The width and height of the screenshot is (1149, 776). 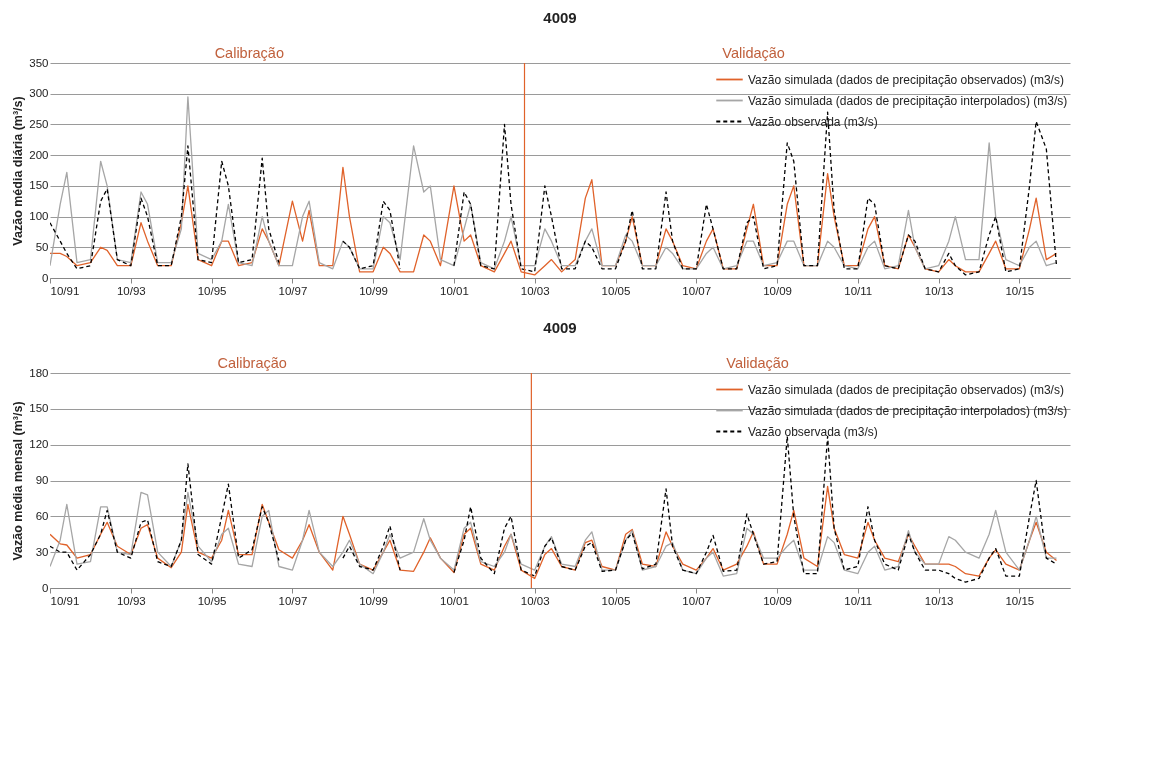 What do you see at coordinates (42, 480) in the screenshot?
I see `y-tick-label: 90` at bounding box center [42, 480].